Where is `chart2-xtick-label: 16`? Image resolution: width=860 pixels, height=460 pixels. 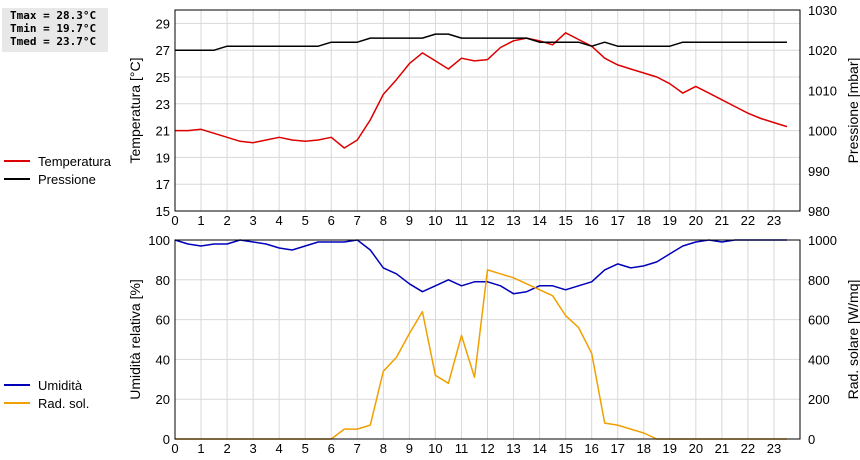
chart2-xtick-label: 16 is located at coordinates (591, 448).